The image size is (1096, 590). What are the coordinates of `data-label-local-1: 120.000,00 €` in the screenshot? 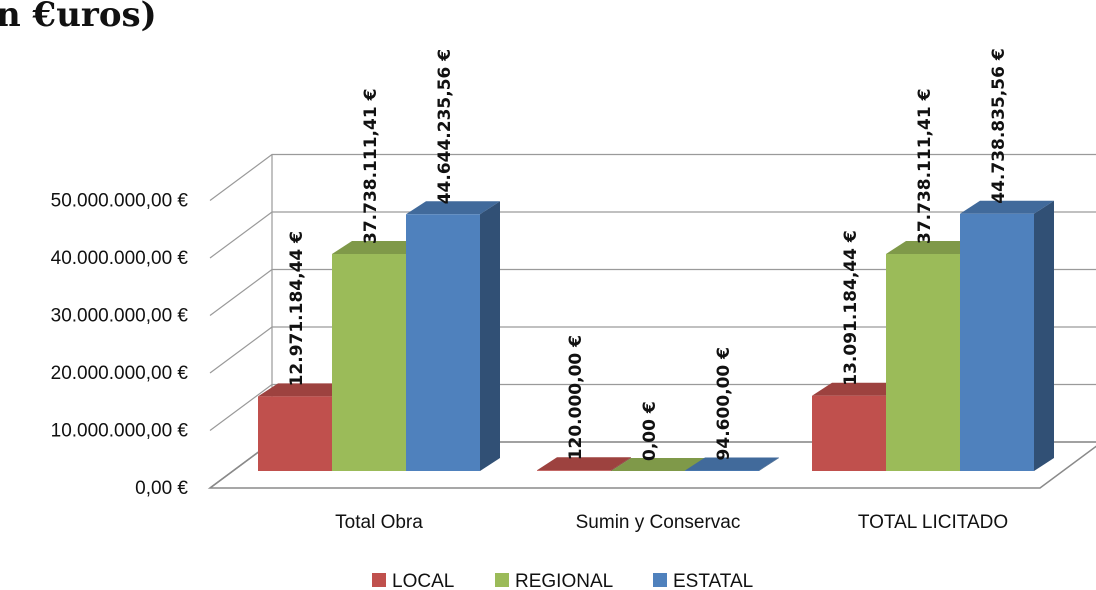 It's located at (576, 397).